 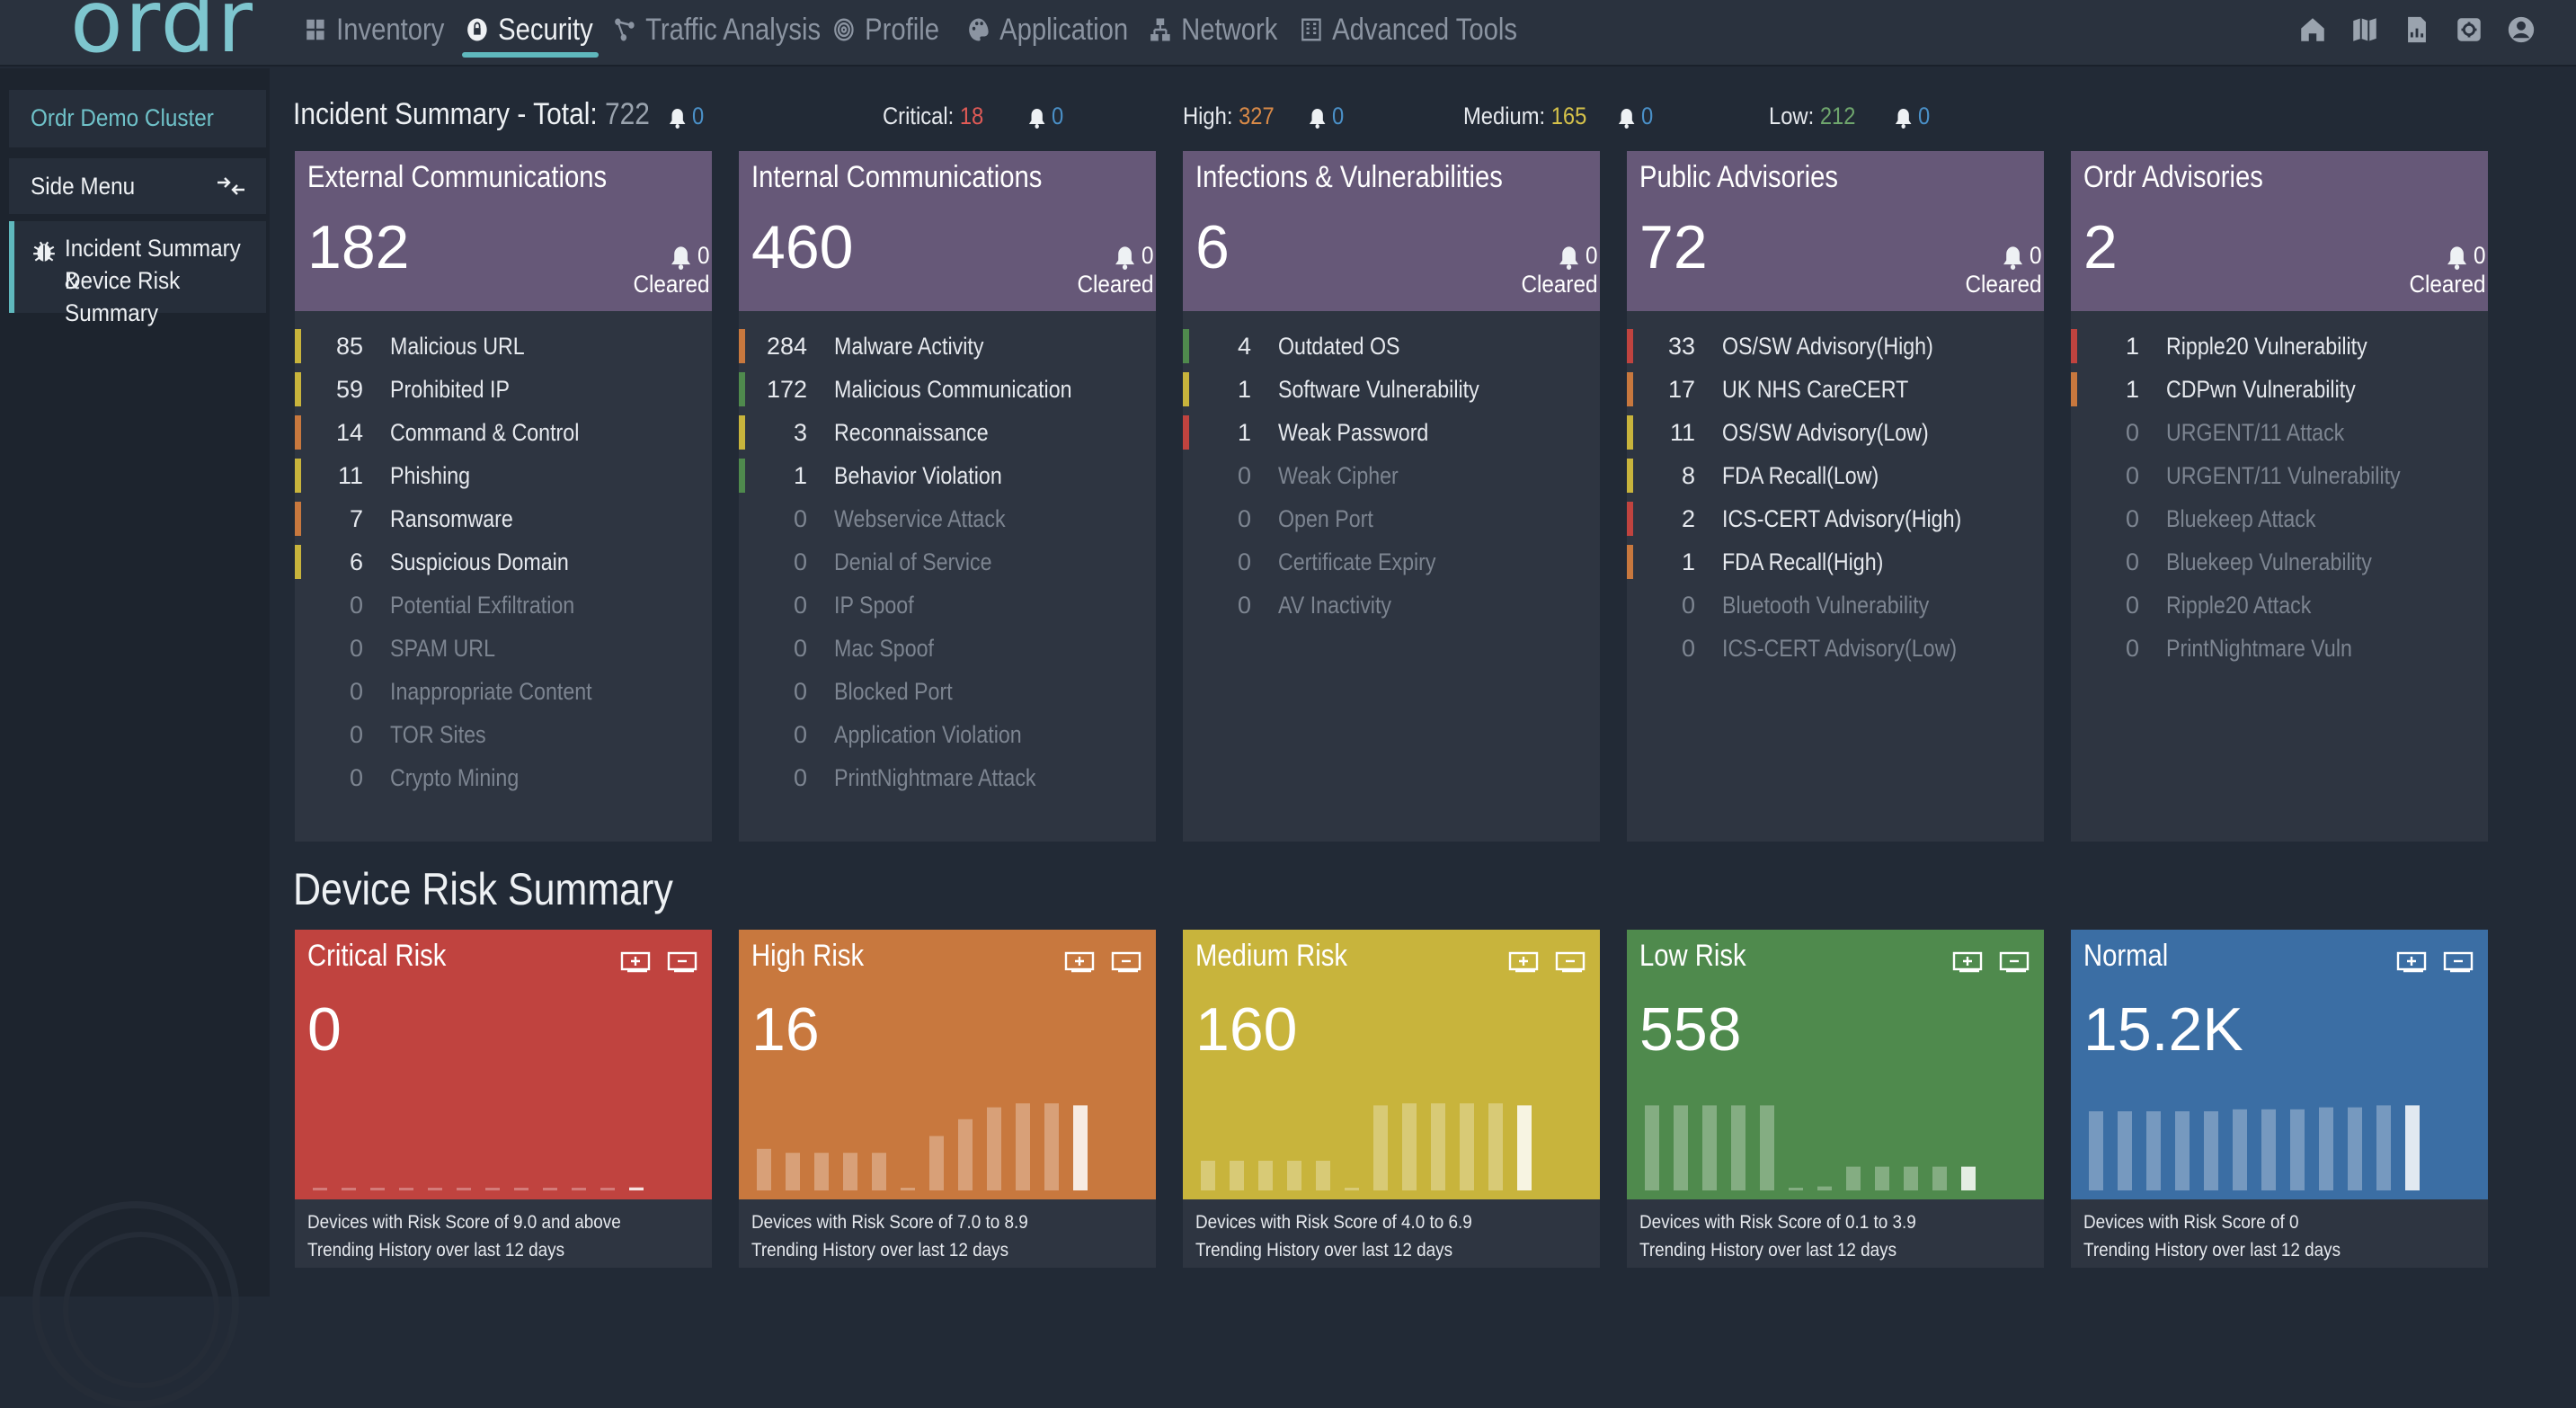 What do you see at coordinates (503, 562) in the screenshot?
I see `incident-row: 6 Suspicious Domain` at bounding box center [503, 562].